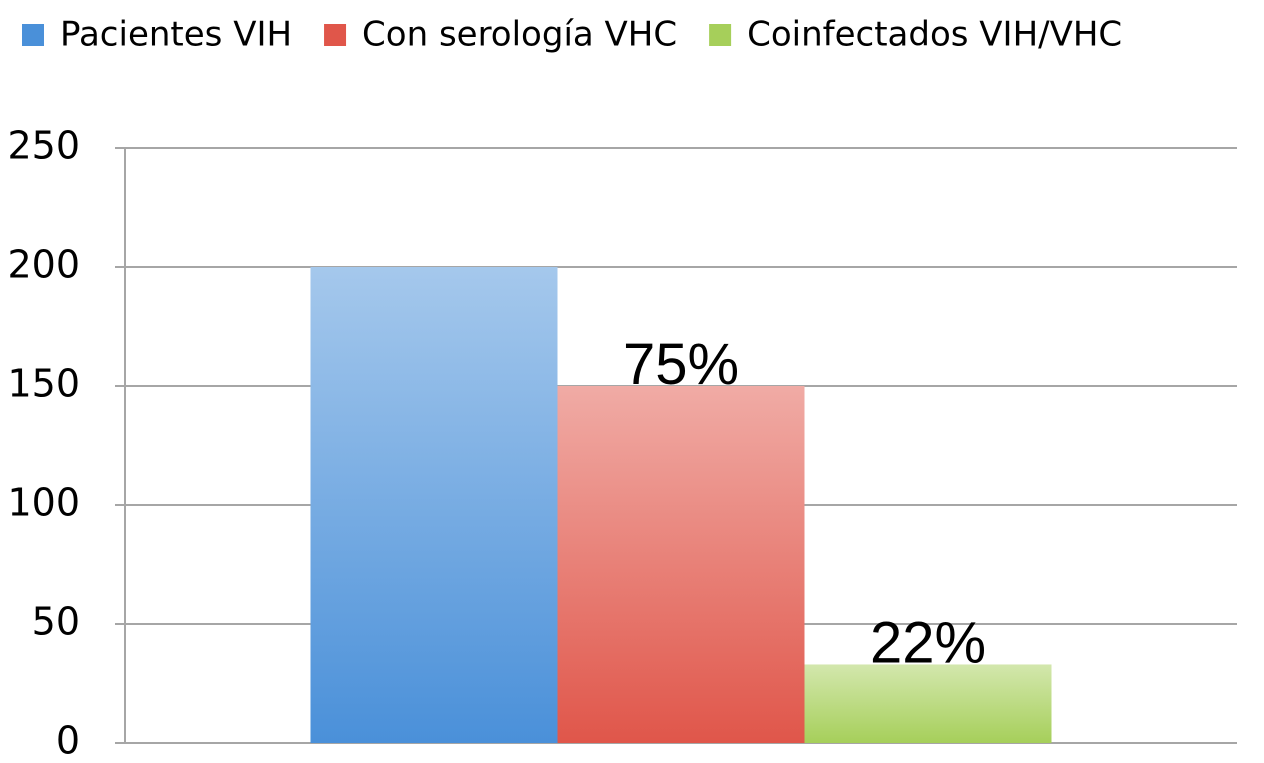 This screenshot has height=763, width=1264. Describe the element at coordinates (681, 364) in the screenshot. I see `annotation: 75%` at that location.